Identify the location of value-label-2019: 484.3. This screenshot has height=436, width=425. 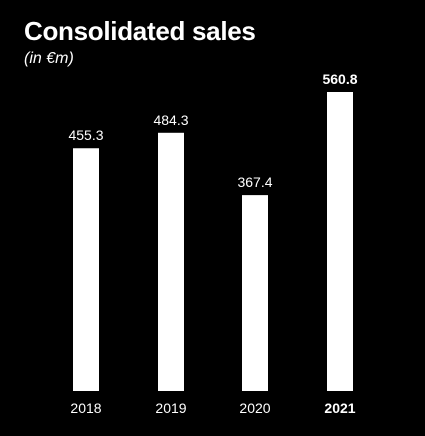
(170, 120).